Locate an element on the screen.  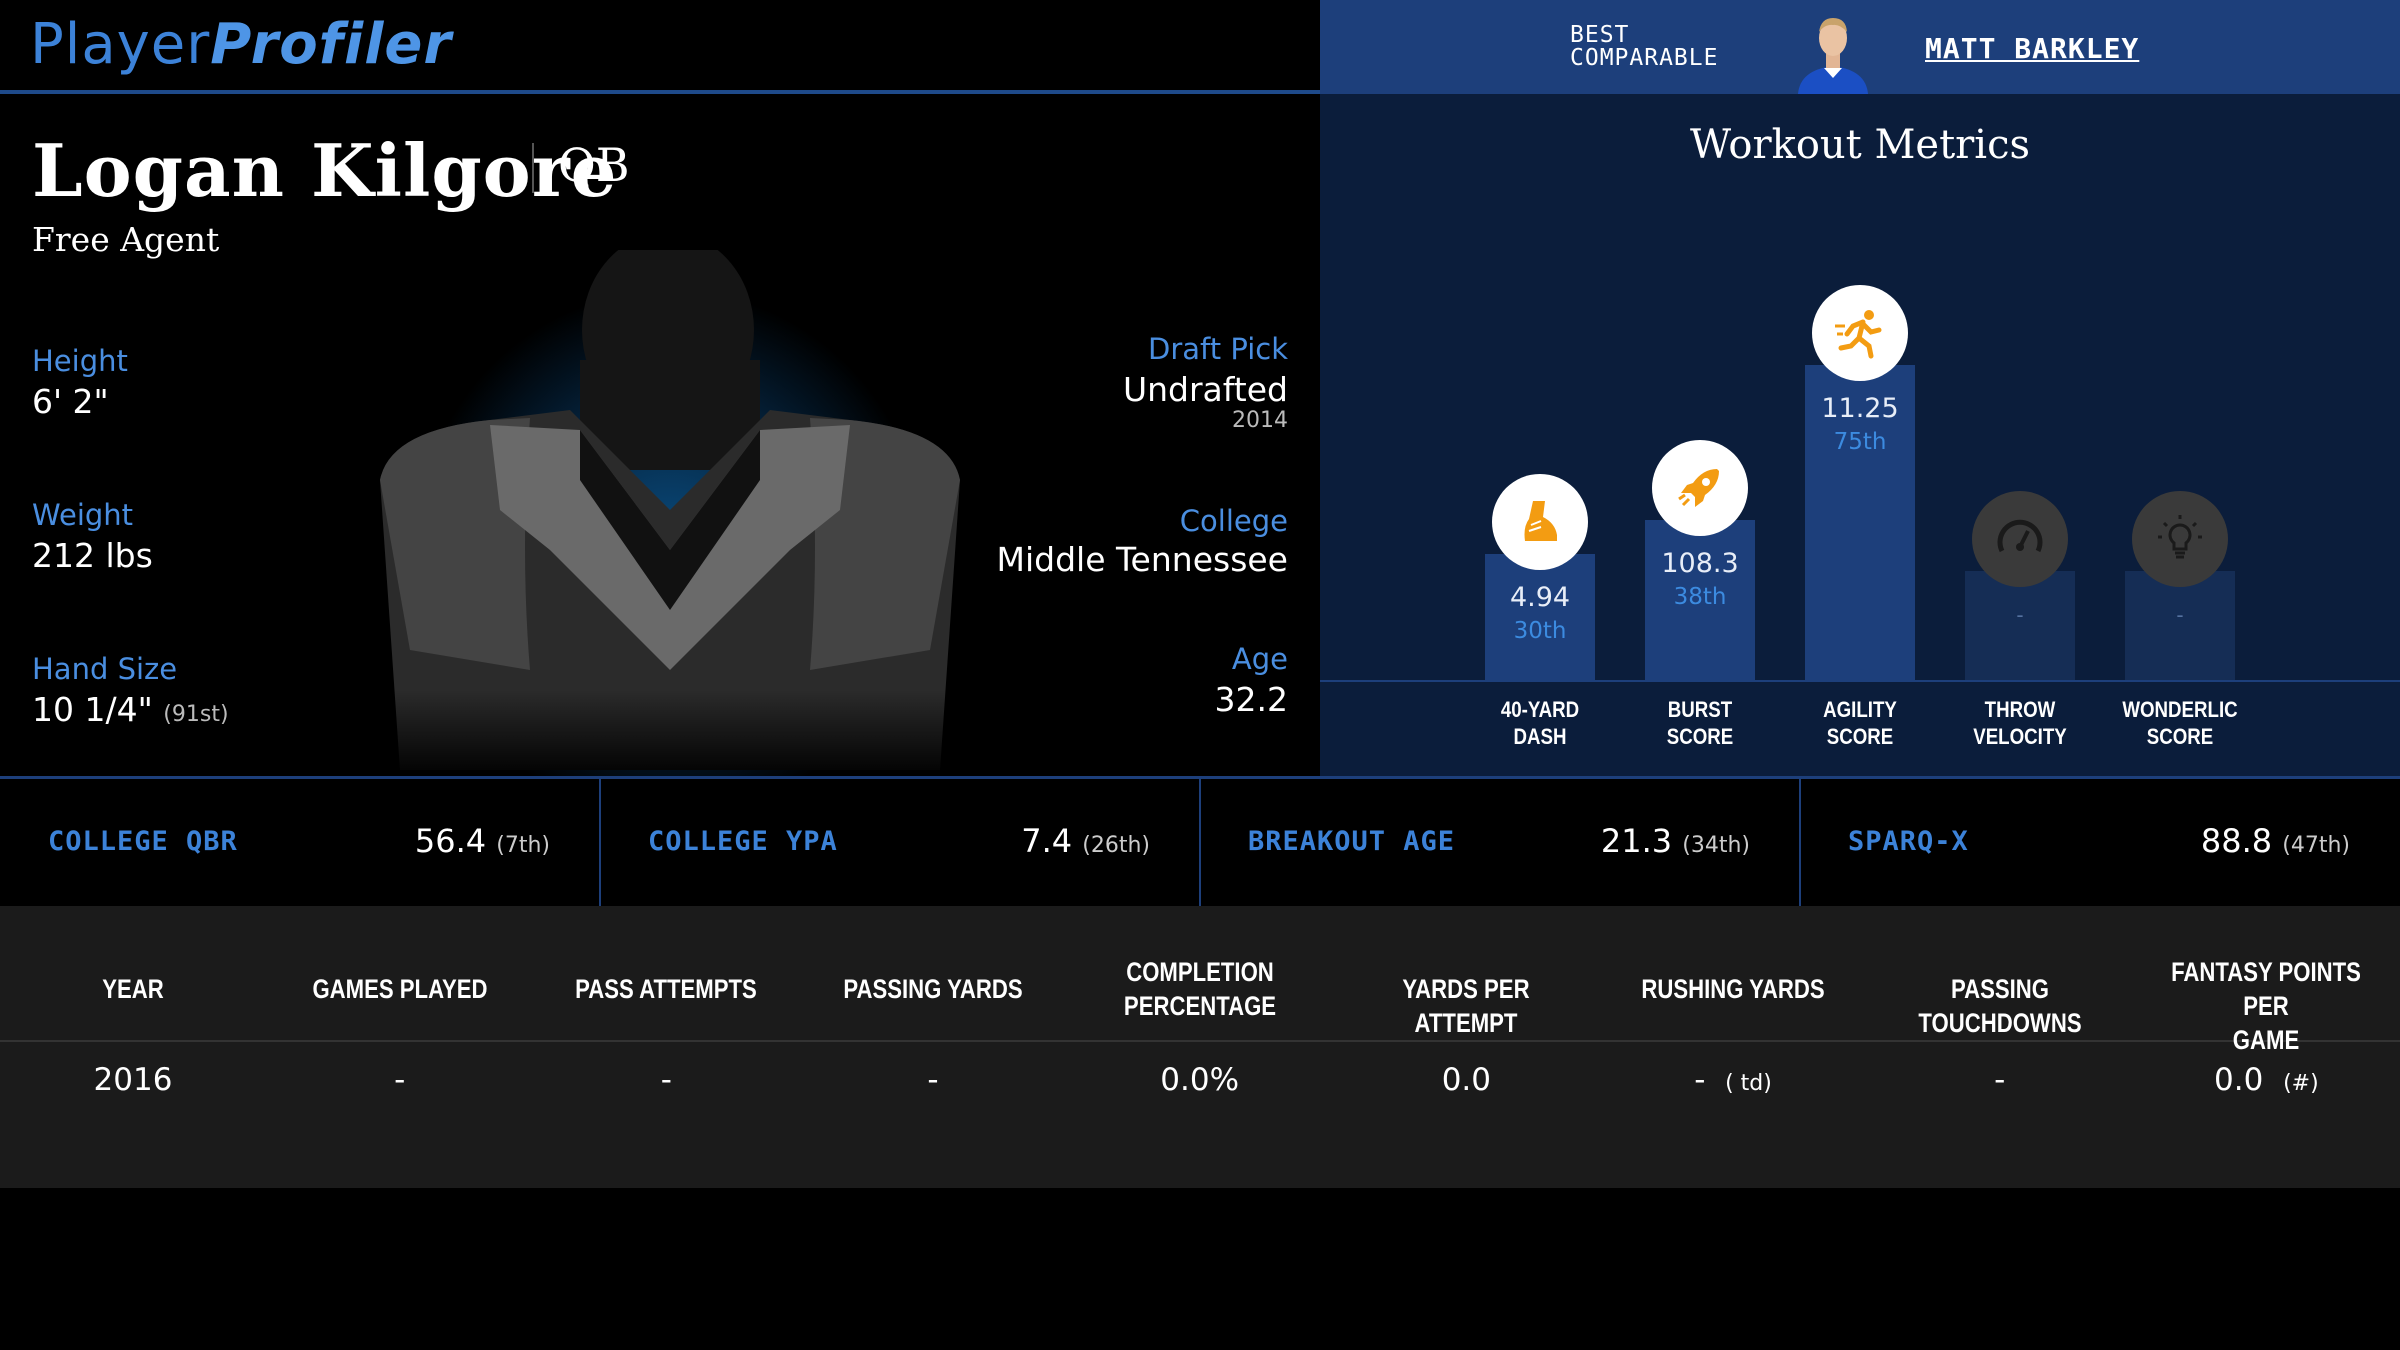
header-line1: PASS ATTEMPTS is located at coordinates (666, 989).